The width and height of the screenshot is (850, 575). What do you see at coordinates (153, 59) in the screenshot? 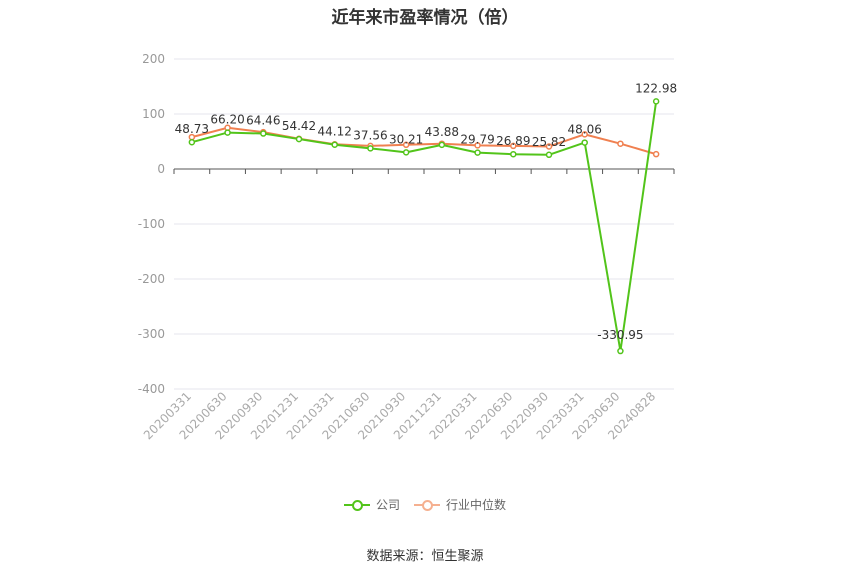
I see `y-tick-label: 200` at bounding box center [153, 59].